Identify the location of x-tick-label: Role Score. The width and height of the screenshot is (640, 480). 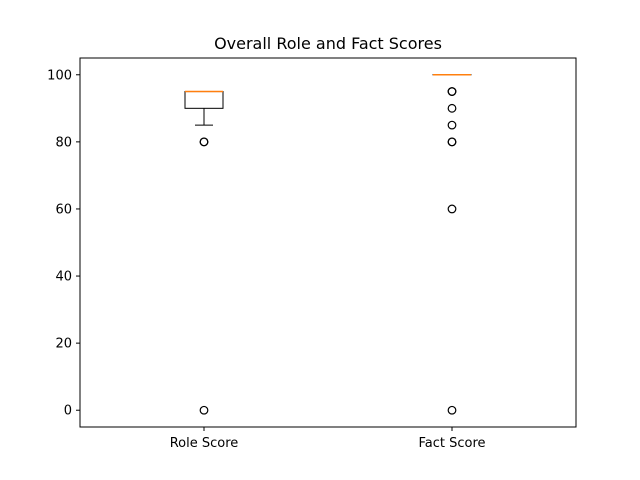
(204, 443).